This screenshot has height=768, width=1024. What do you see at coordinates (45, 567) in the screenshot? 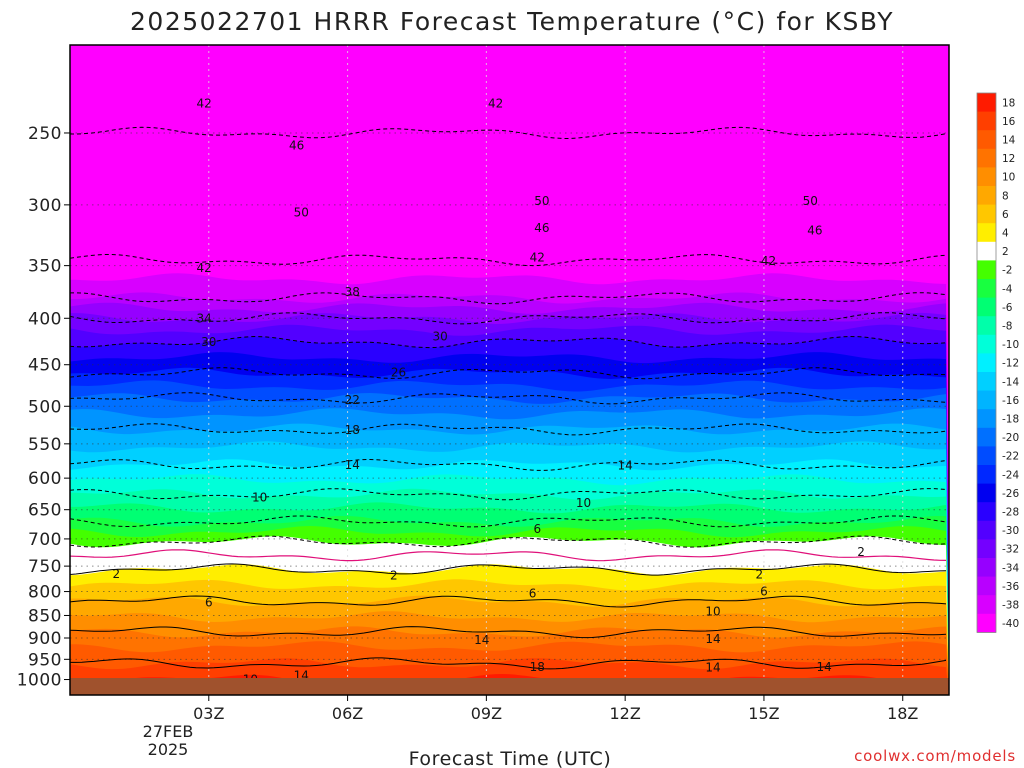
I see `y-tick-label: 750` at bounding box center [45, 567].